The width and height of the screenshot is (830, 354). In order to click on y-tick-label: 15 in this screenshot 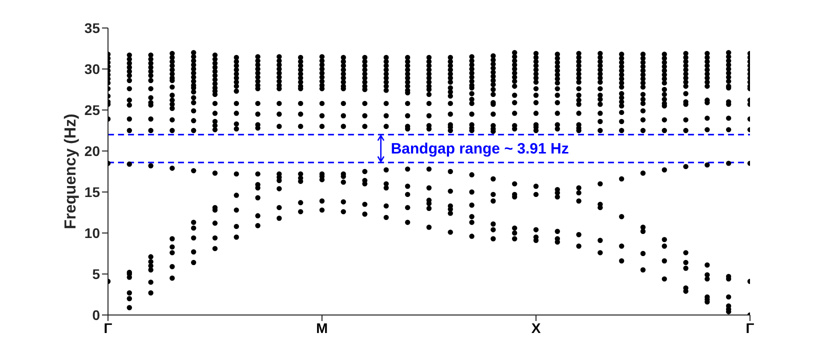, I will do `click(92, 192)`.